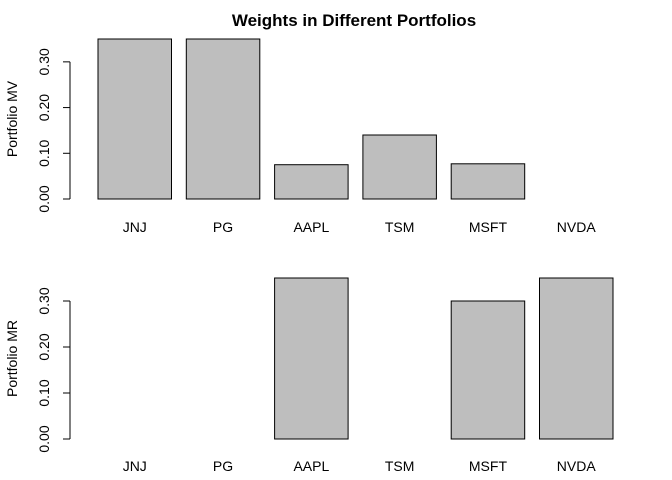 This screenshot has width=672, height=480. What do you see at coordinates (354, 20) in the screenshot?
I see `chart-title: Weights in Different Portfolios` at bounding box center [354, 20].